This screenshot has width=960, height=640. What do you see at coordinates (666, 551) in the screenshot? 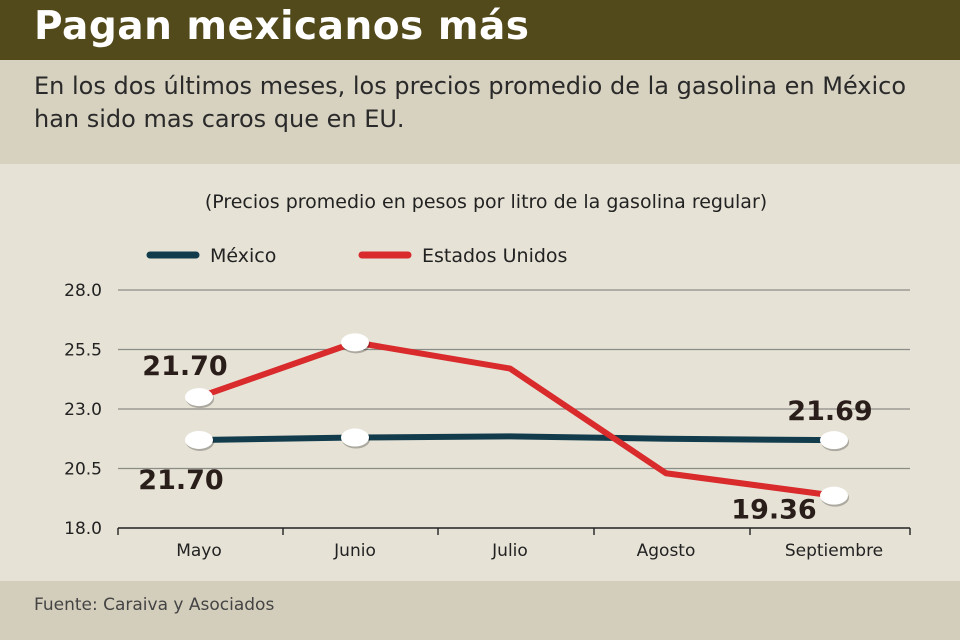
I see `x-tick-label: Agosto` at bounding box center [666, 551].